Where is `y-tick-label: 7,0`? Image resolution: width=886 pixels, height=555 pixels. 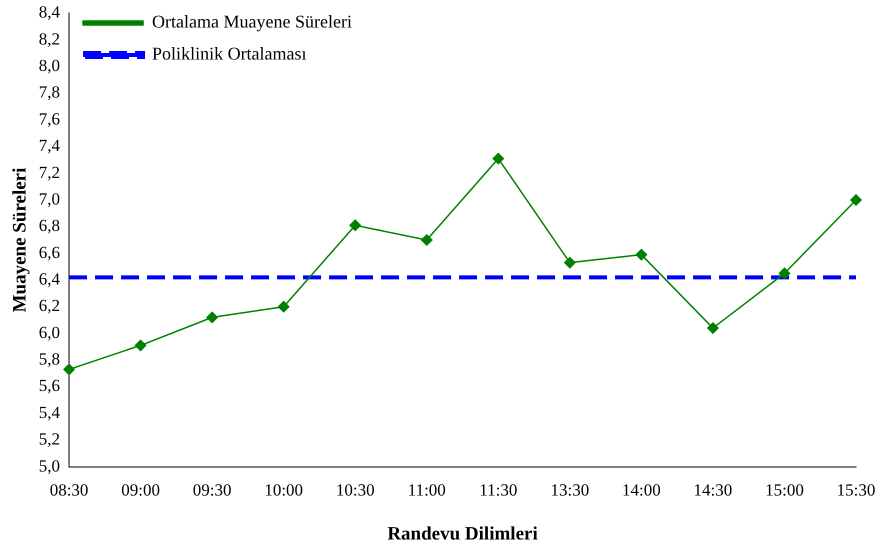
y-tick-label: 7,0 is located at coordinates (49, 198).